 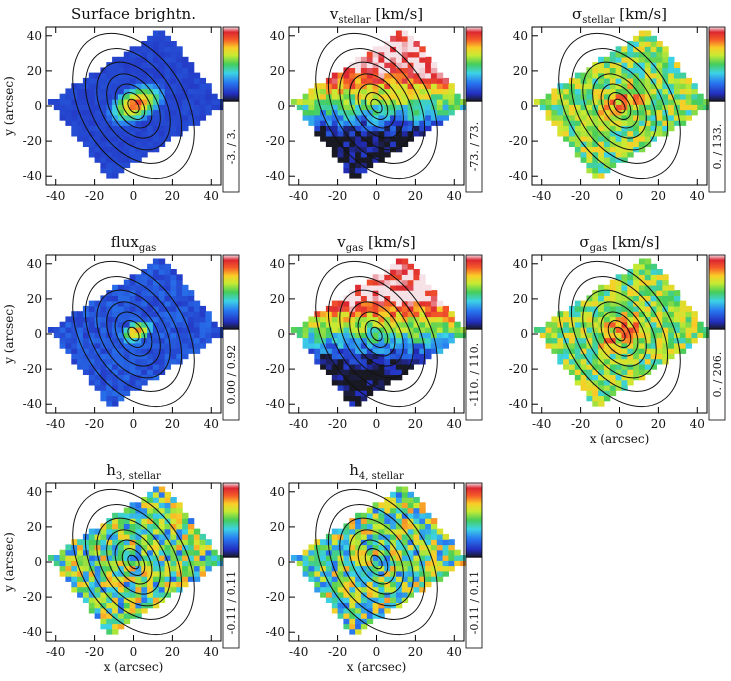 I want to click on x-tick-label: -20, so click(x=94, y=652).